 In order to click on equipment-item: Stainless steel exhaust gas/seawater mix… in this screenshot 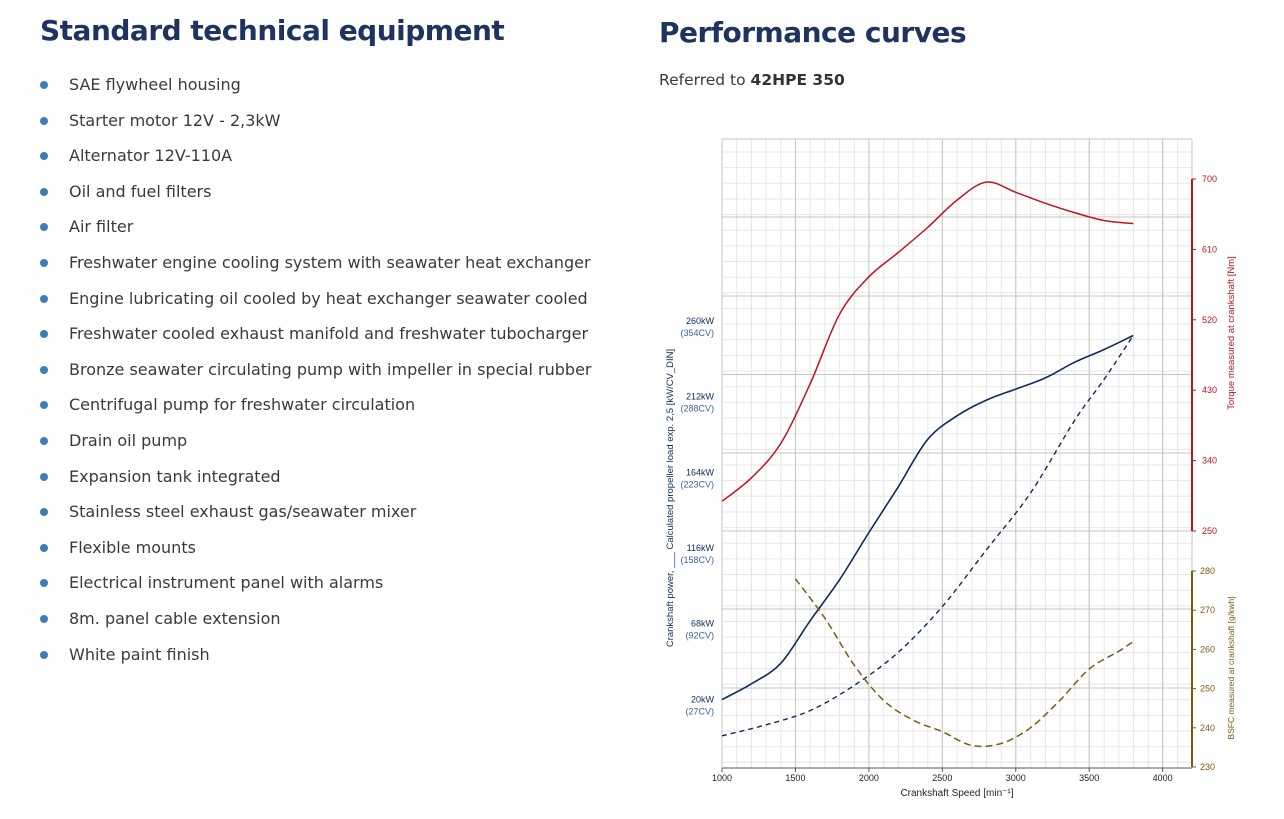, I will do `click(340, 518)`.